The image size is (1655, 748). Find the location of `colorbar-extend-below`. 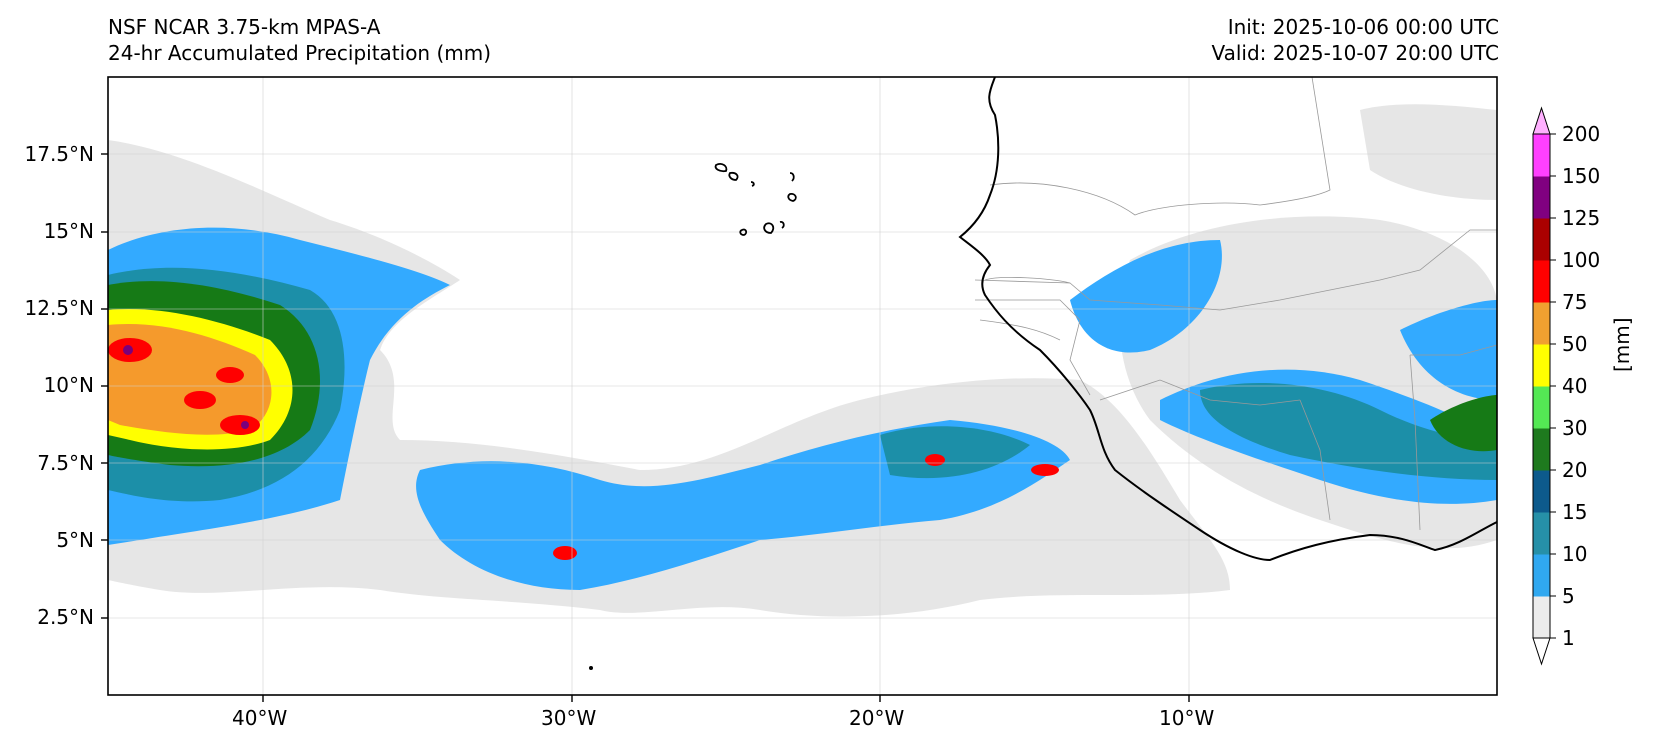

colorbar-extend-below is located at coordinates (1541, 651).